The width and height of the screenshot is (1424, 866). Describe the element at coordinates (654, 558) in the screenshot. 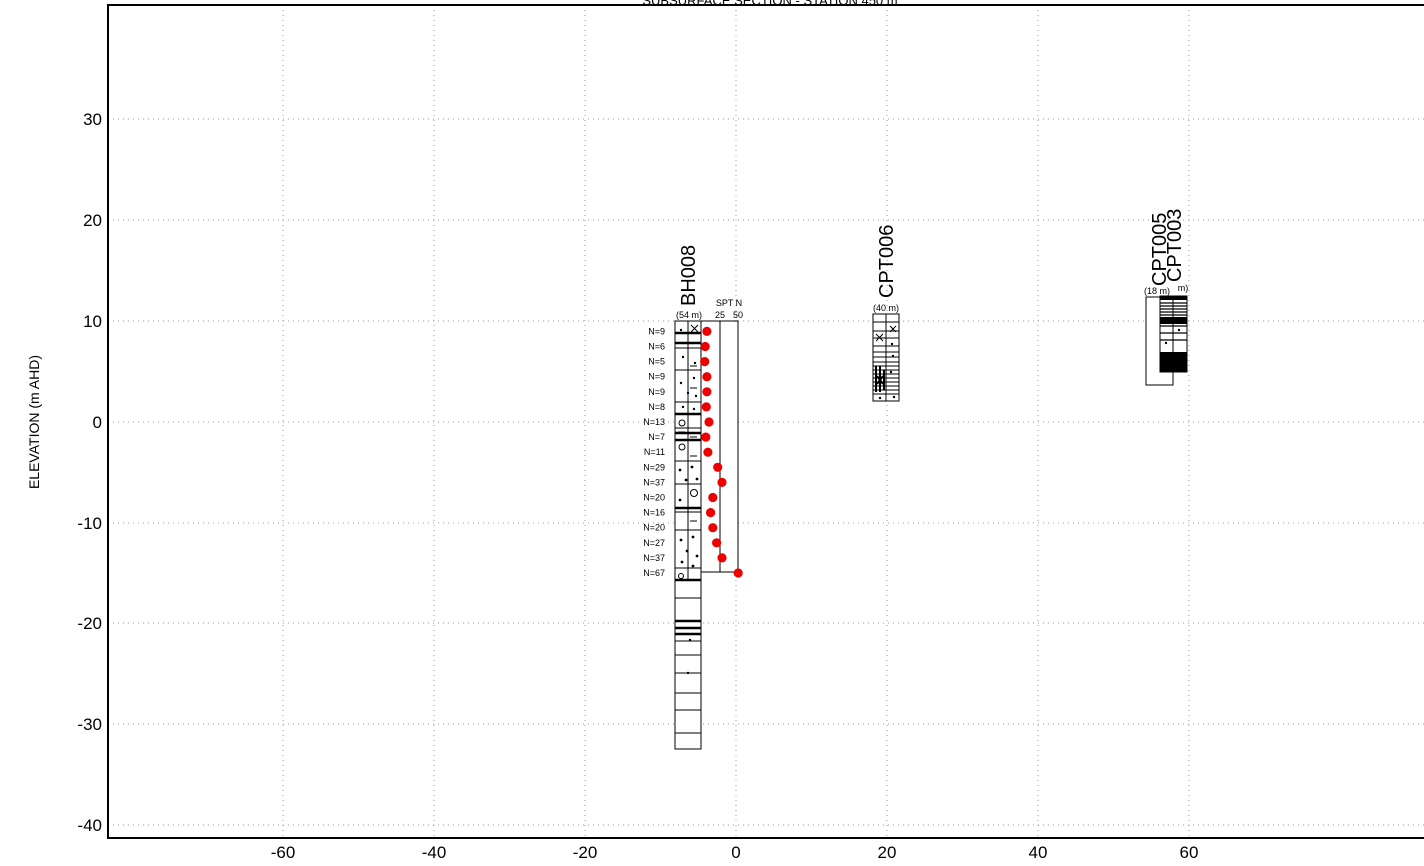

I see `spt-value-label: N=37` at that location.